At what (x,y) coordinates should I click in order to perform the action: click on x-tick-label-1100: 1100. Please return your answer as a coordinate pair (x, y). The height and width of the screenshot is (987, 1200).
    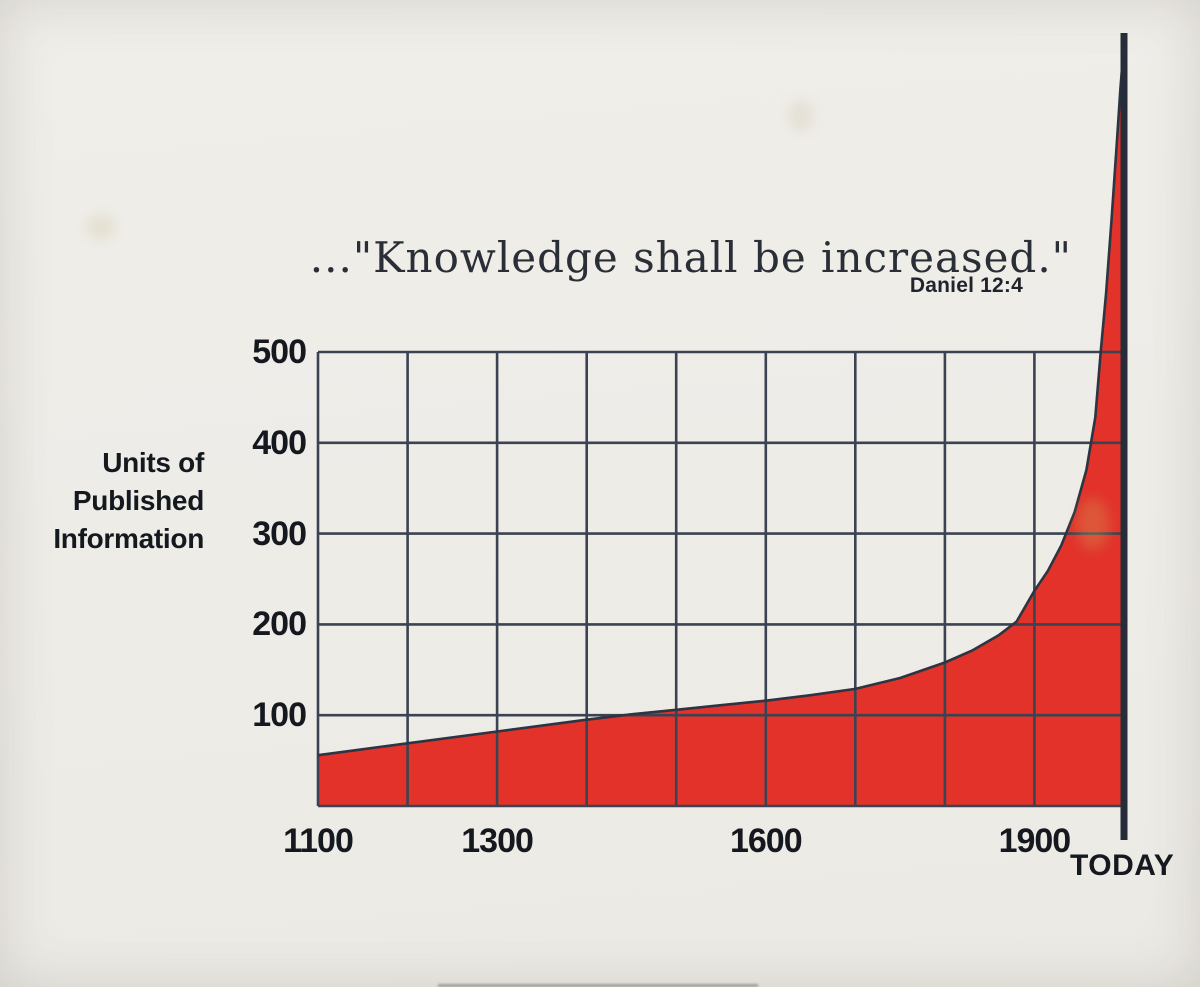
    Looking at the image, I should click on (318, 841).